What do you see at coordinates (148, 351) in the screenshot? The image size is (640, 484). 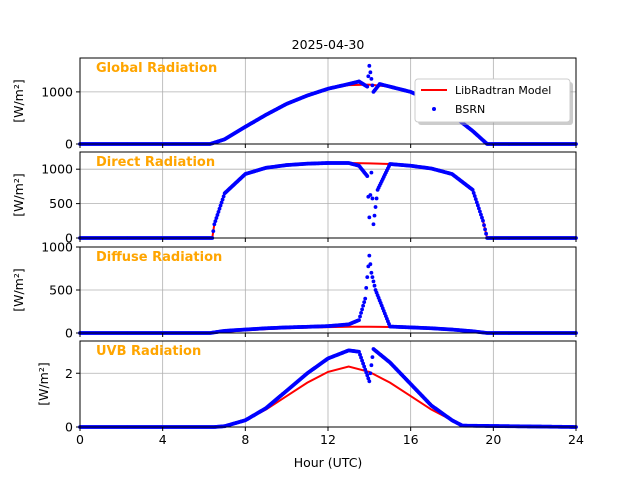 I see `panel-label: UVB Radiation` at bounding box center [148, 351].